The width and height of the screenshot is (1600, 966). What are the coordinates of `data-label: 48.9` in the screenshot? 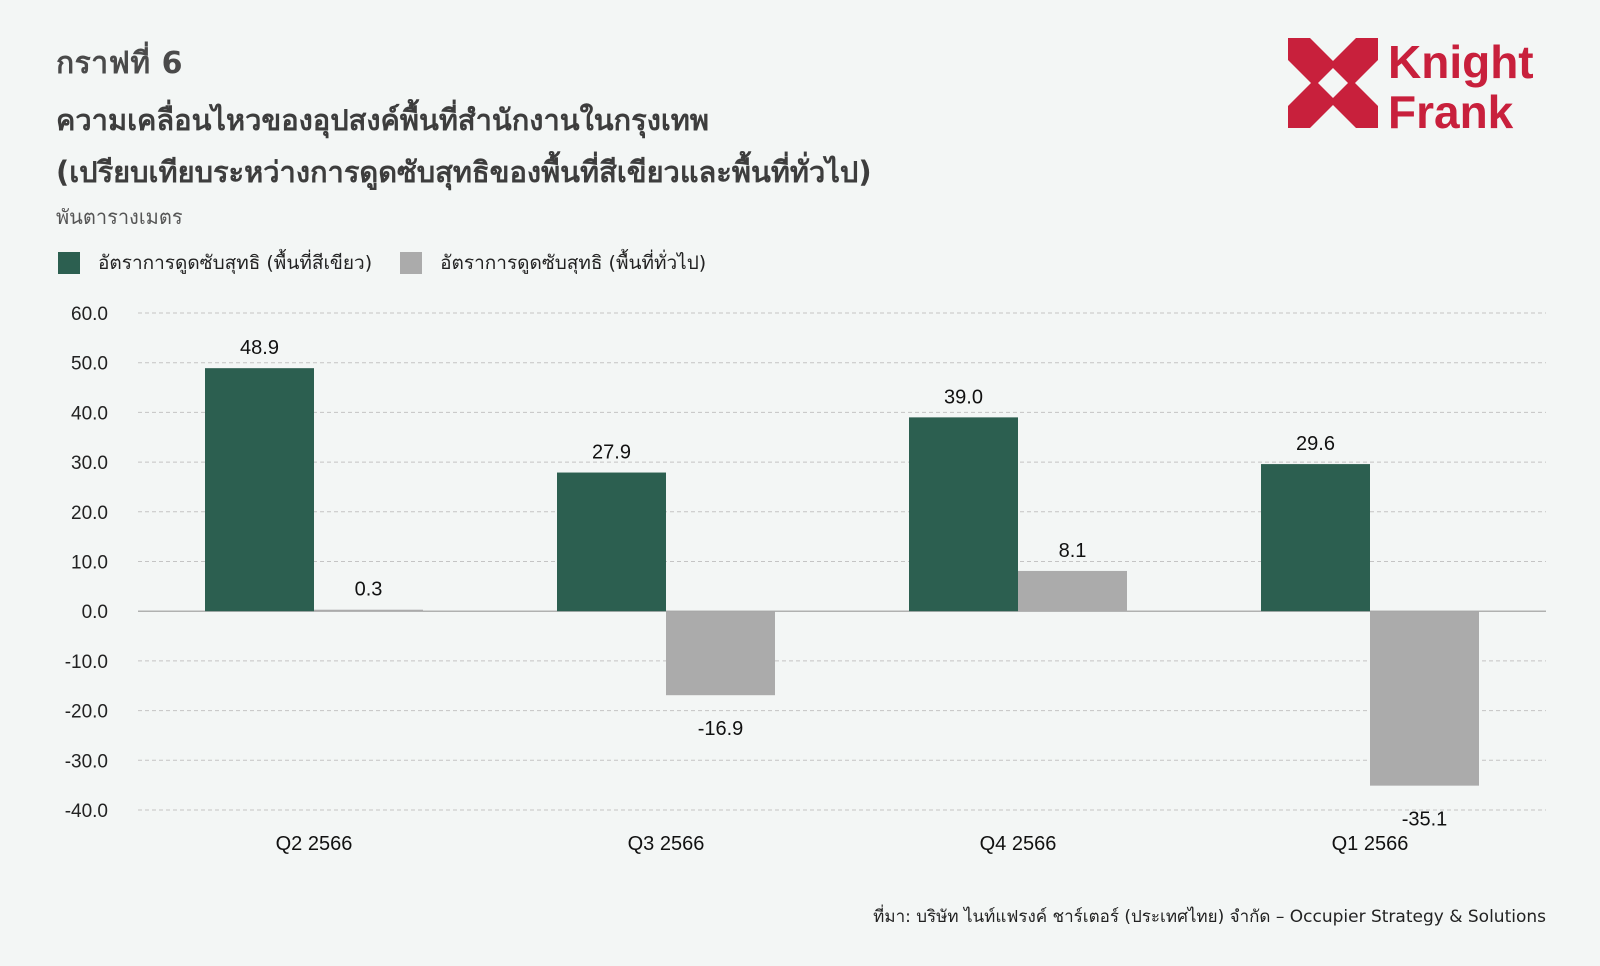 It's located at (259, 348).